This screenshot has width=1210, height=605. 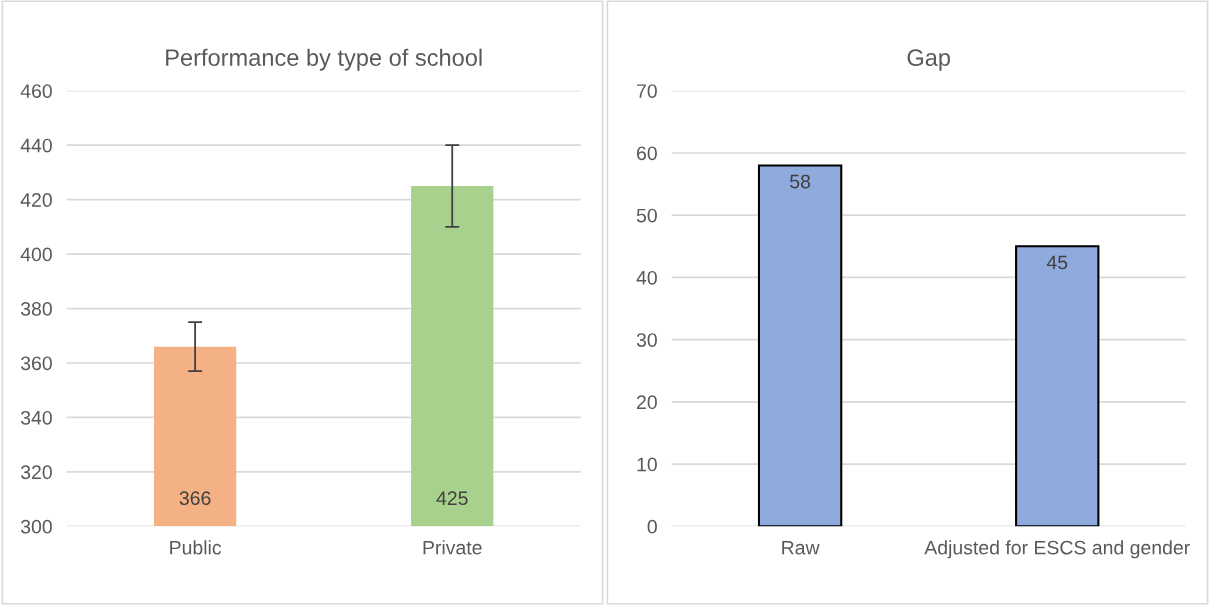 What do you see at coordinates (452, 498) in the screenshot?
I see `data-label: 425` at bounding box center [452, 498].